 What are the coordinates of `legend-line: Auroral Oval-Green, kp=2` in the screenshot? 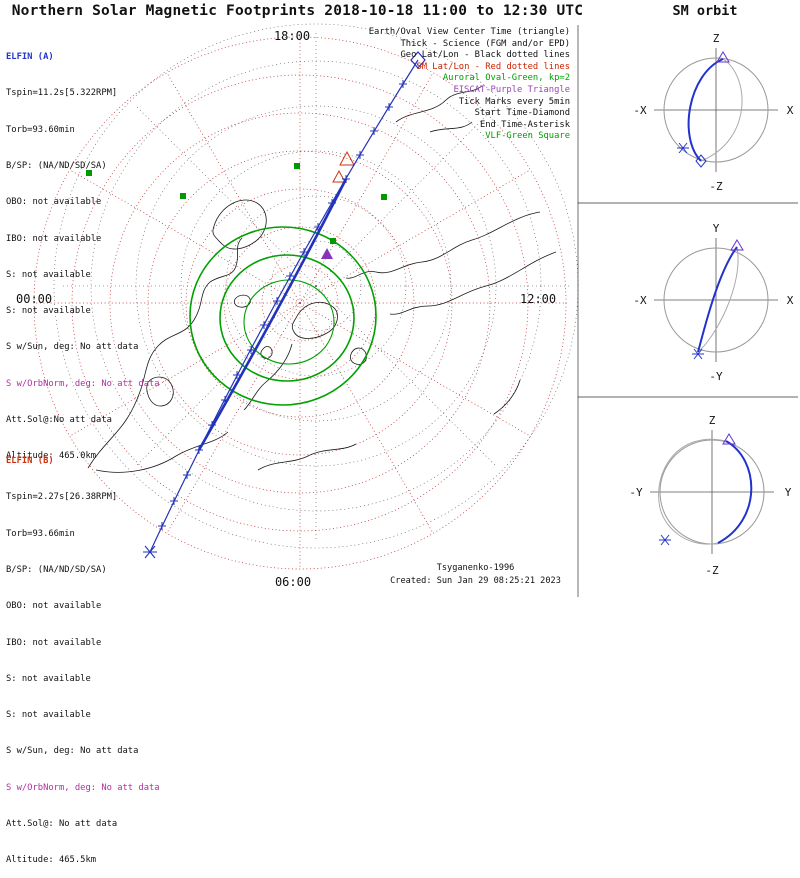 It's located at (506, 78).